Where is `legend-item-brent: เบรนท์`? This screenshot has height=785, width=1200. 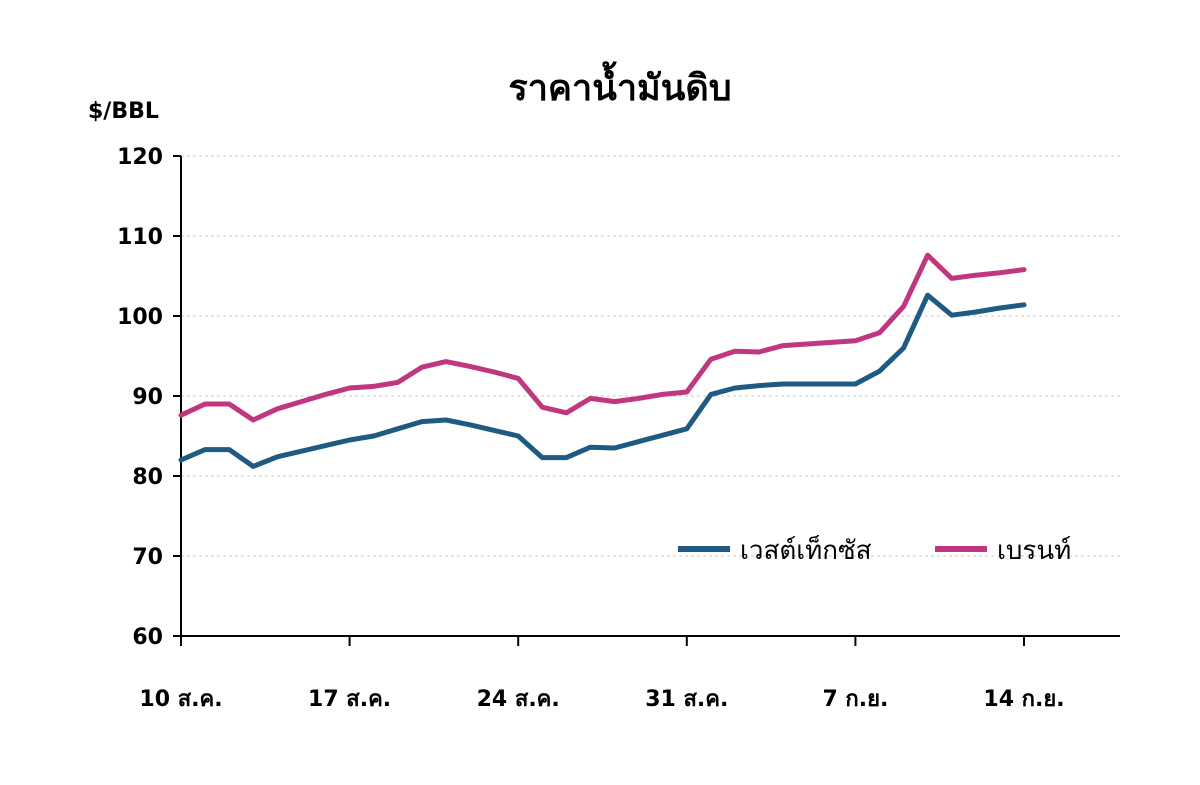
legend-item-brent: เบรนท์ is located at coordinates (1003, 551).